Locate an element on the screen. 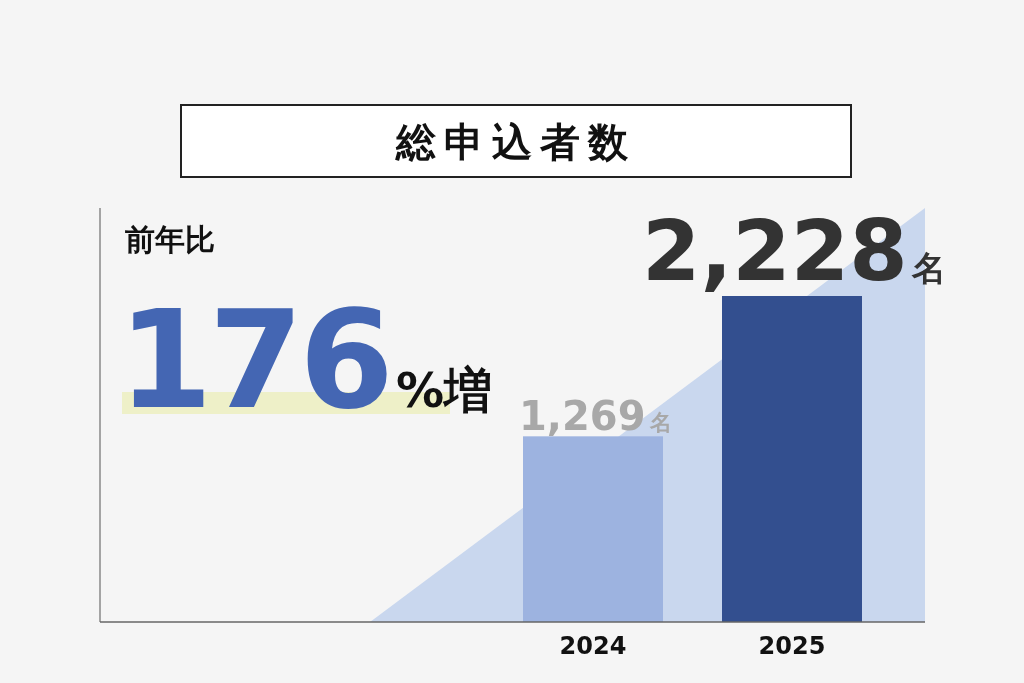  x-tick-label: 2024 is located at coordinates (593, 646).